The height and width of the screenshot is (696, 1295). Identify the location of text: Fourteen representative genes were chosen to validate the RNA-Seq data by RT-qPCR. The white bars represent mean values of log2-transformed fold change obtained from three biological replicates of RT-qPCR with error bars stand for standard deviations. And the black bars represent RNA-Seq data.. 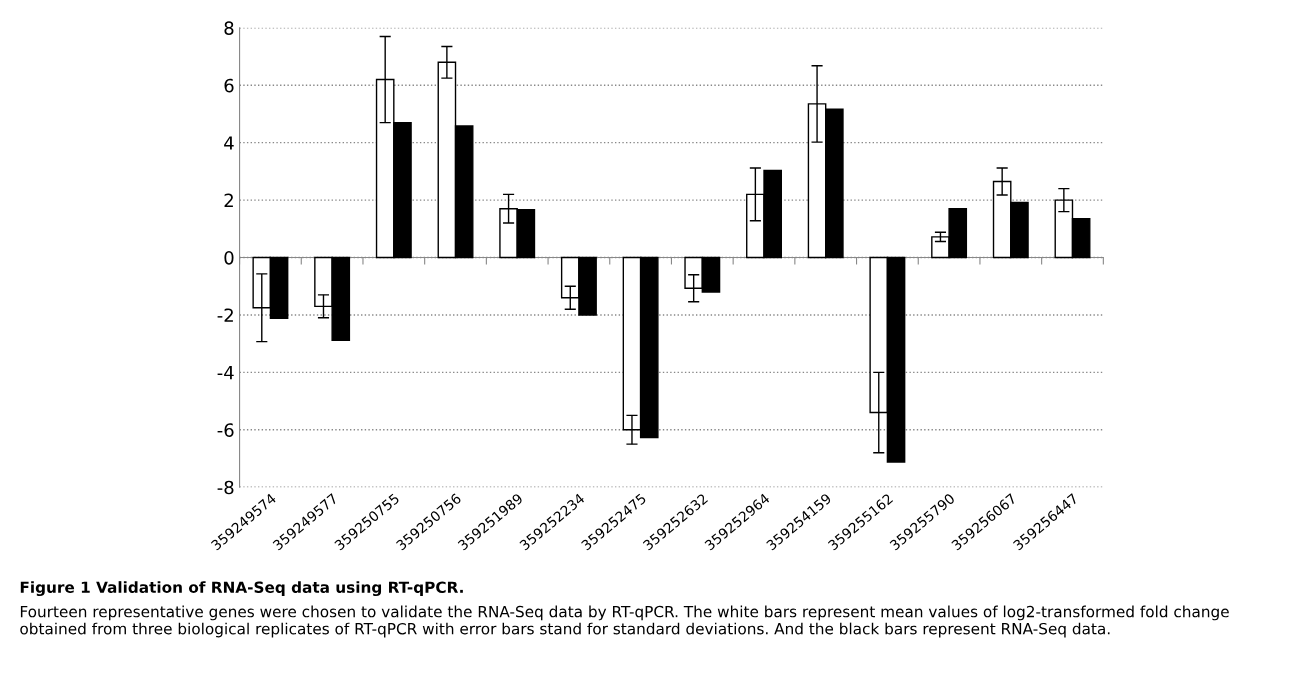
(624, 621).